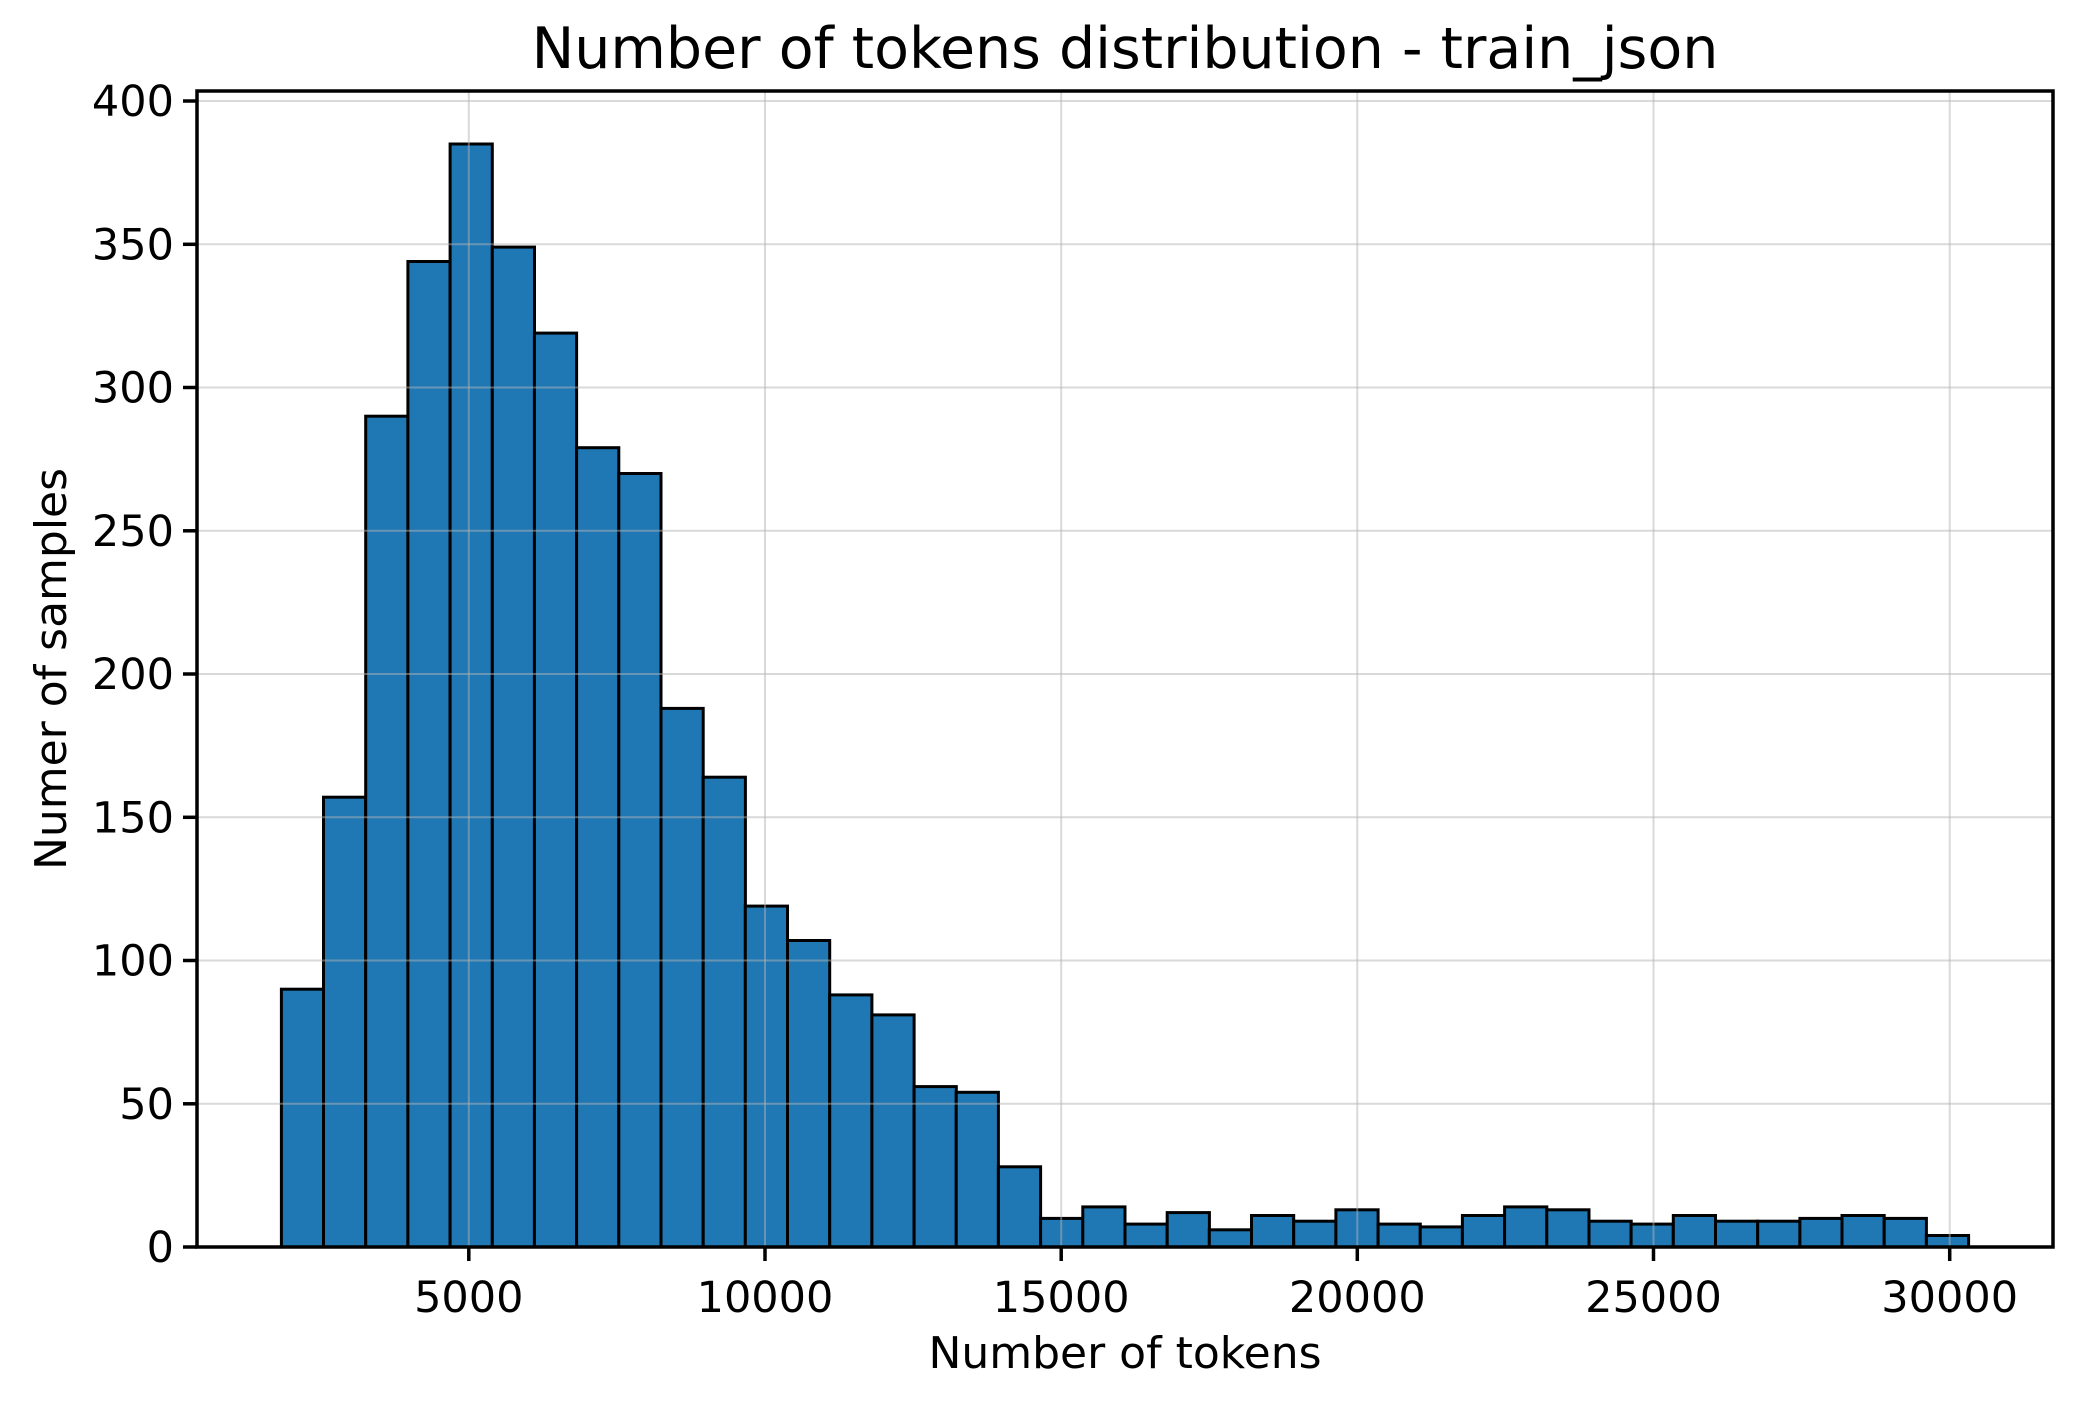  I want to click on y-tick-label: 300, so click(133, 389).